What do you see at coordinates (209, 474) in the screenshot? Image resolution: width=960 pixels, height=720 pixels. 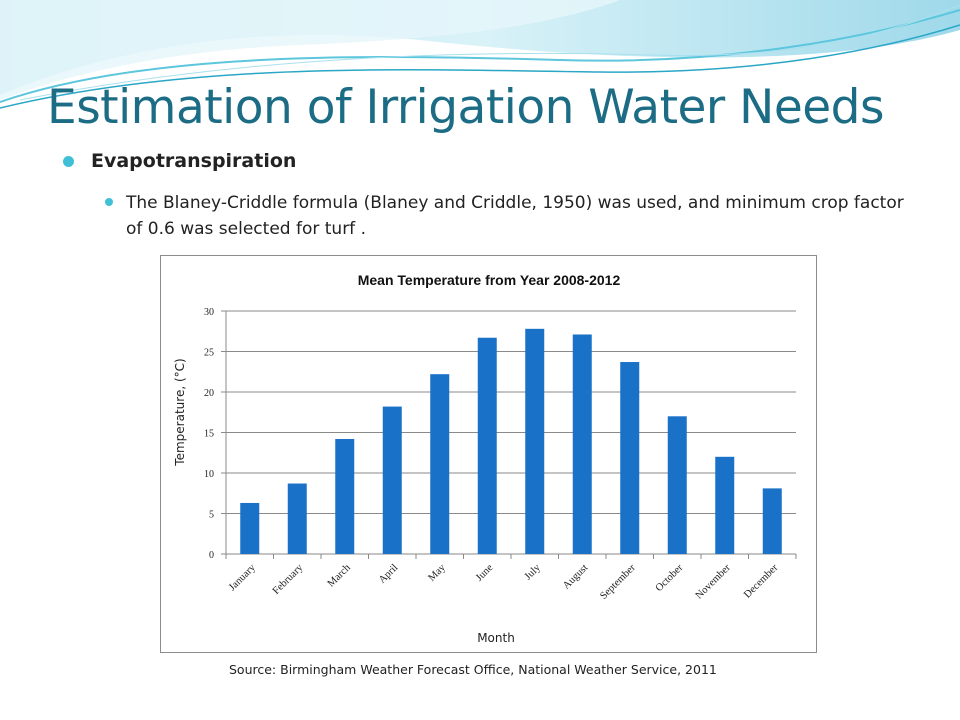 I see `y-tick-label: 10` at bounding box center [209, 474].